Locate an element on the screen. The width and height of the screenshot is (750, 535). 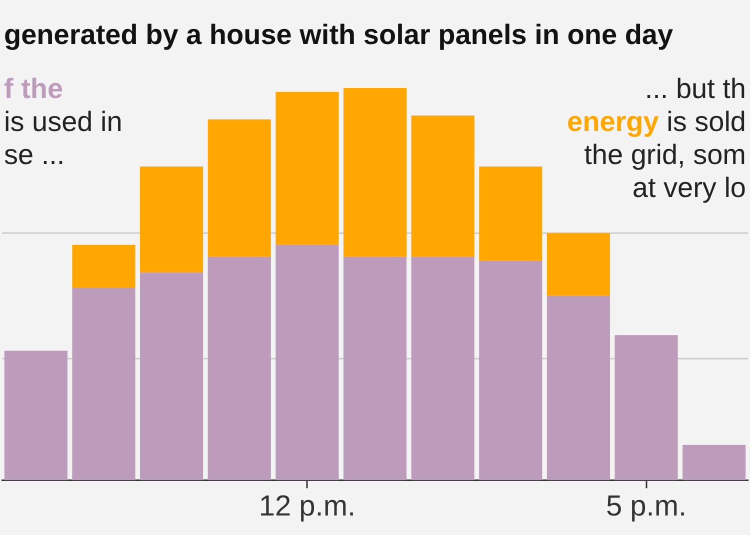
annotation: energy is located at coordinates (613, 121).